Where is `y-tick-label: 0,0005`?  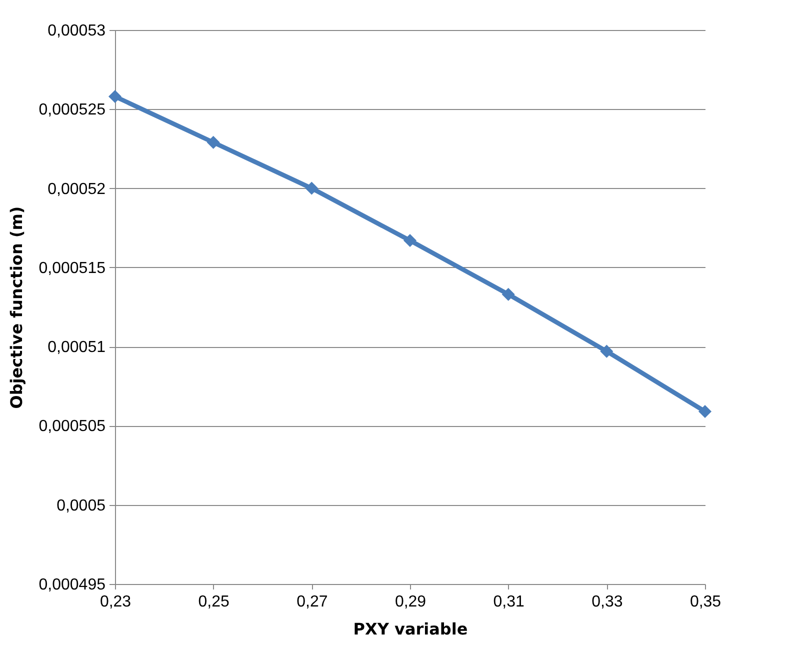
y-tick-label: 0,0005 is located at coordinates (81, 505).